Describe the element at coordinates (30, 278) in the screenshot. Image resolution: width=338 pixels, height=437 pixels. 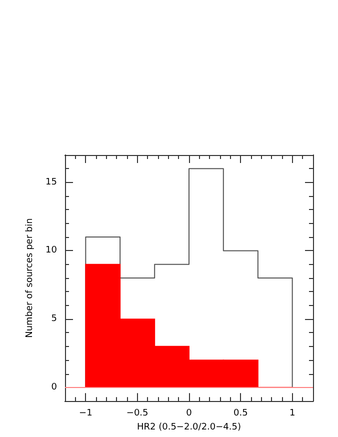
I see `y-axis-title: Number of sources per bin` at that location.